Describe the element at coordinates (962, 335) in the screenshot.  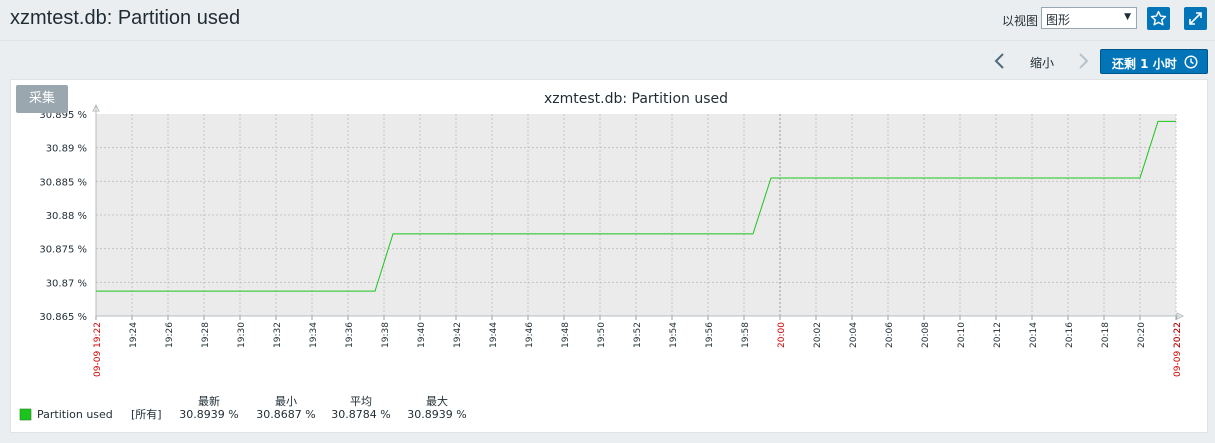
I see `x-tick-label: 20:10` at that location.